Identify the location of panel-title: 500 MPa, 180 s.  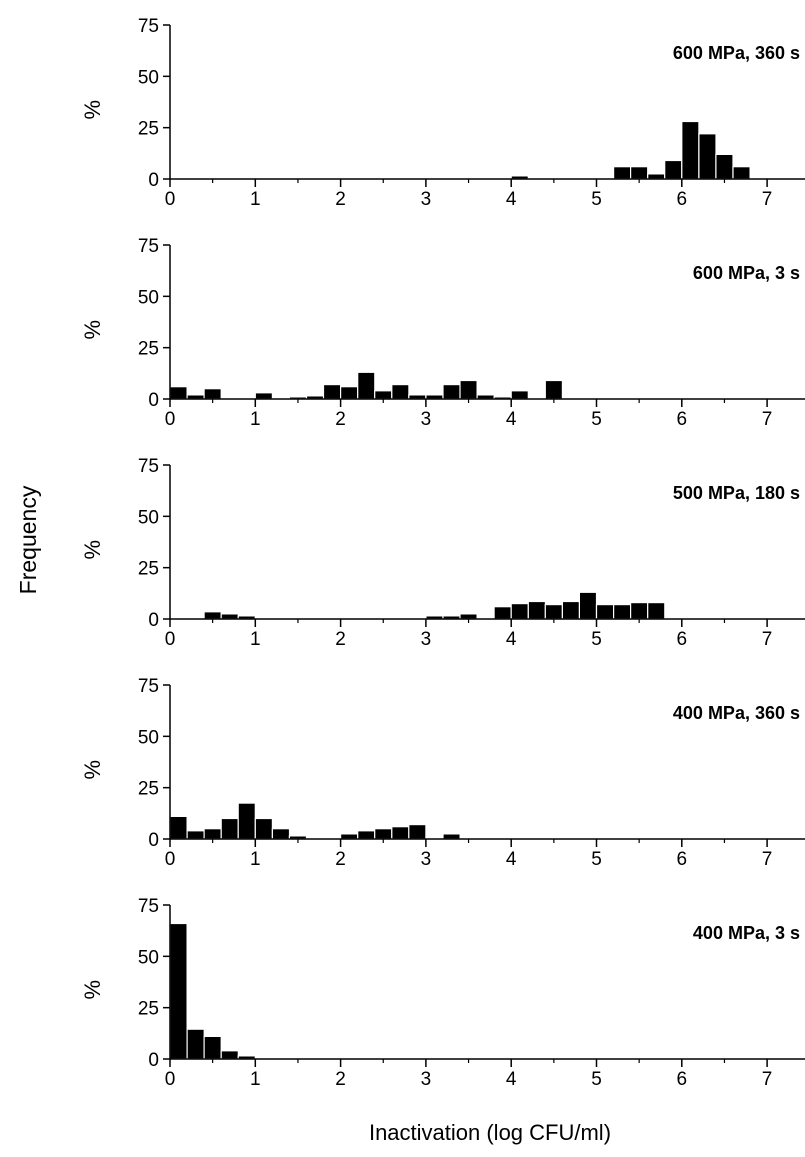
(736, 493).